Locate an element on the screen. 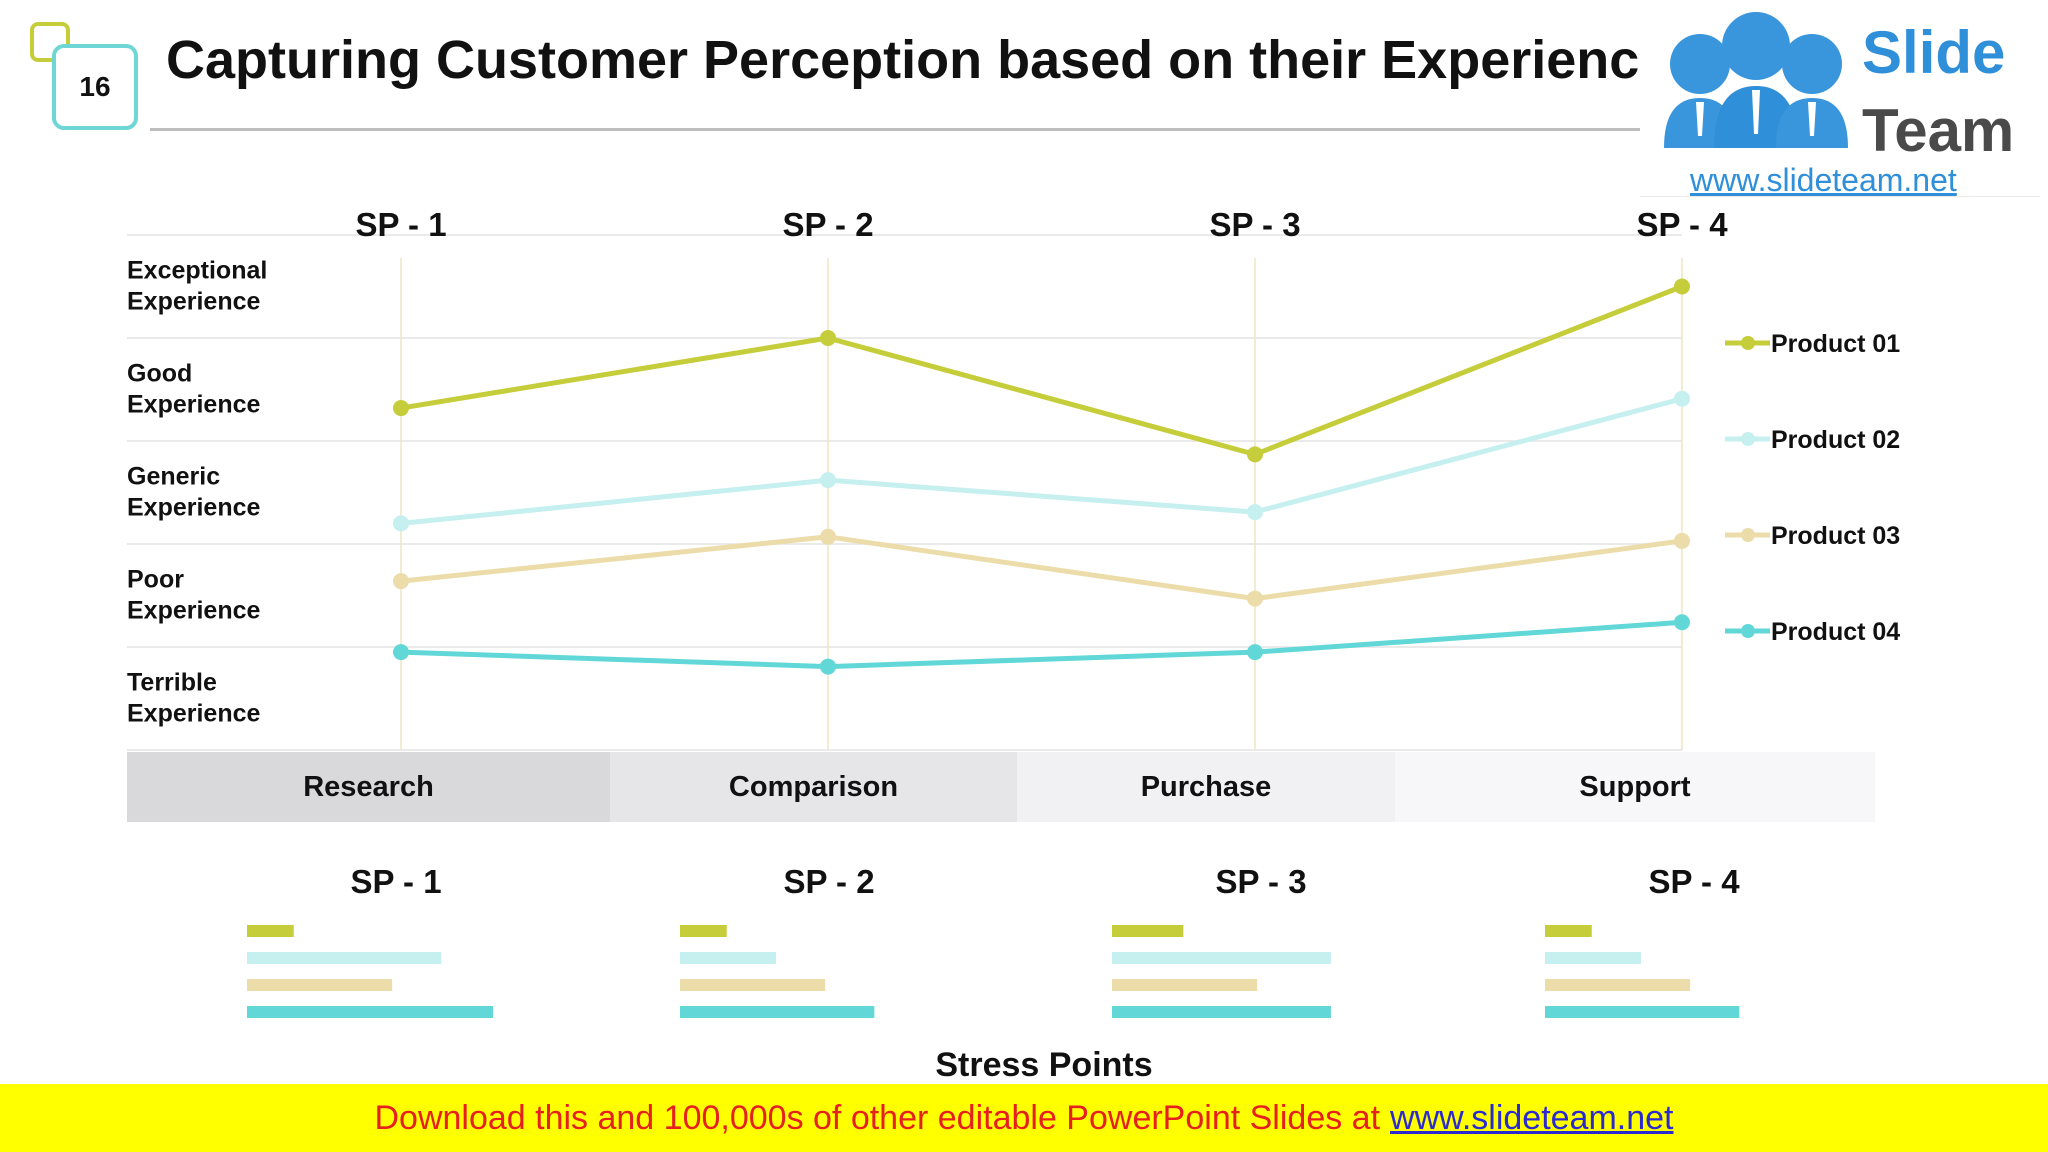 Image resolution: width=2048 pixels, height=1152 pixels. slideteam-logo: Slide Team www.slideteam.net is located at coordinates (1840, 99).